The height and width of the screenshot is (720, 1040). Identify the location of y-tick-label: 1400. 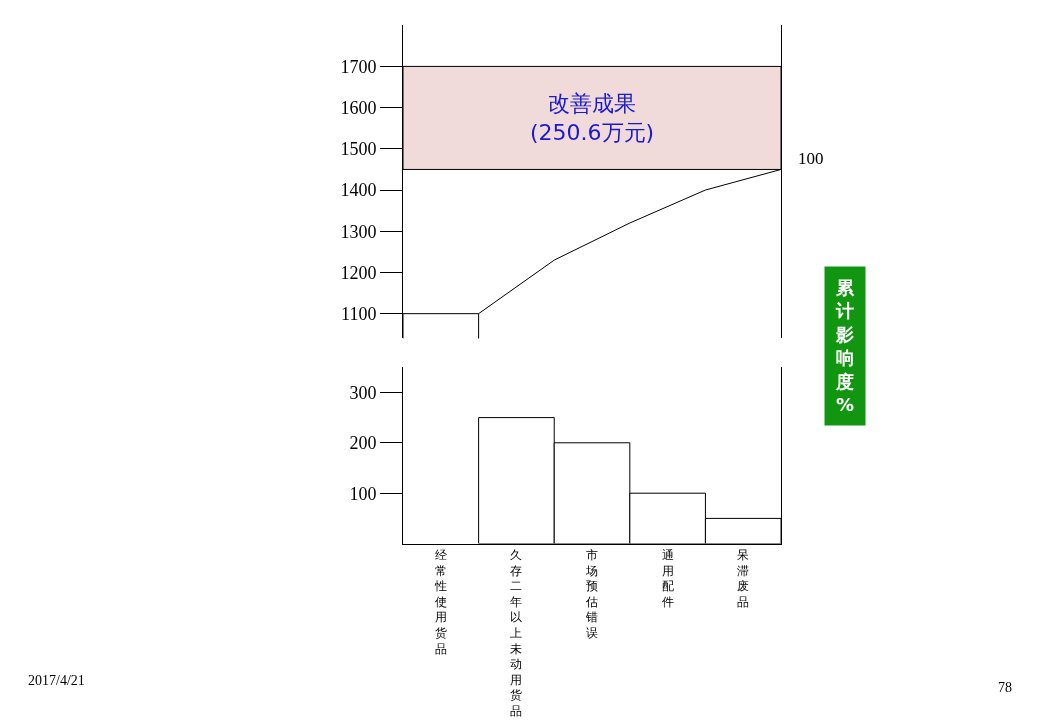
(358, 190).